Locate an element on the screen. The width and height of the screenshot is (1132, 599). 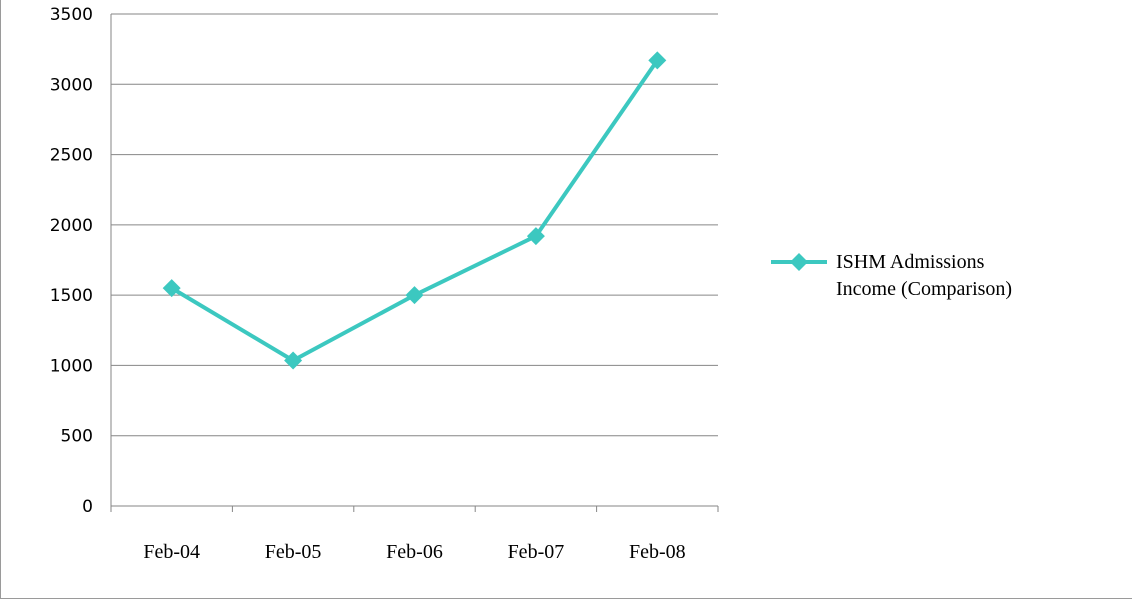
y-tick-label-0: 0 is located at coordinates (87, 507).